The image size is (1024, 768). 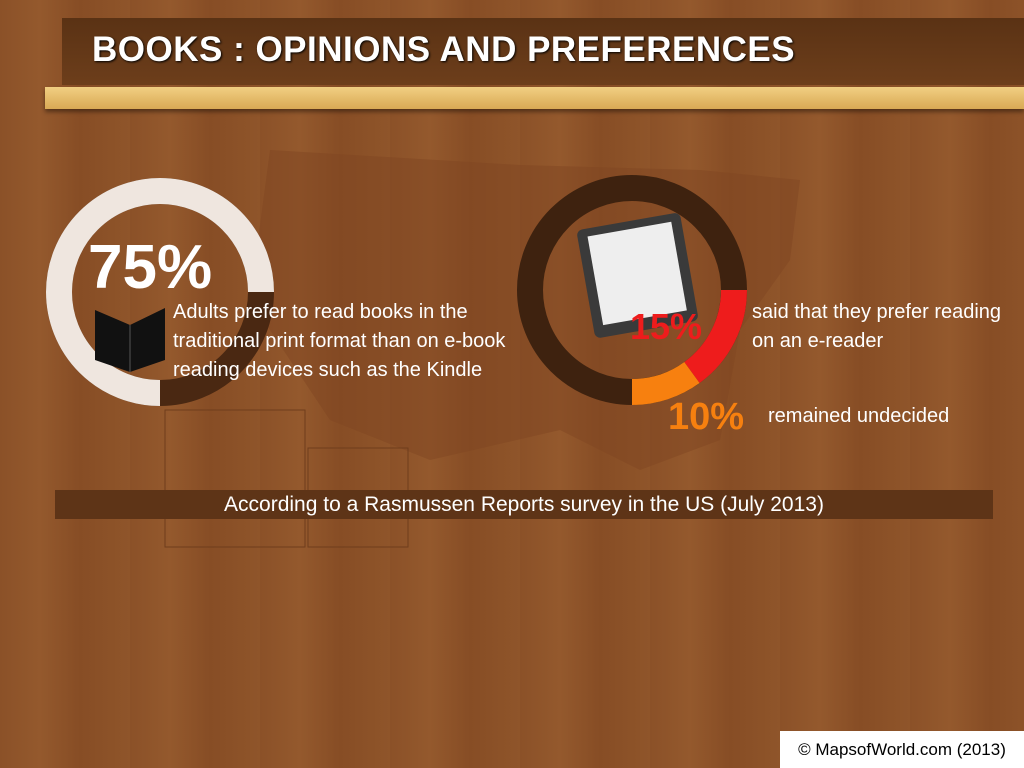 I want to click on book-icon, so click(x=130, y=340).